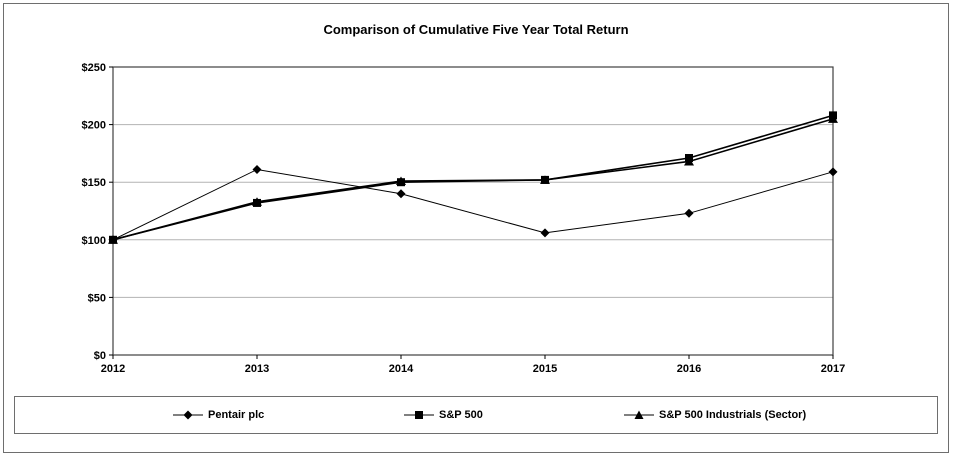  I want to click on x-tick-label: 2017, so click(833, 369).